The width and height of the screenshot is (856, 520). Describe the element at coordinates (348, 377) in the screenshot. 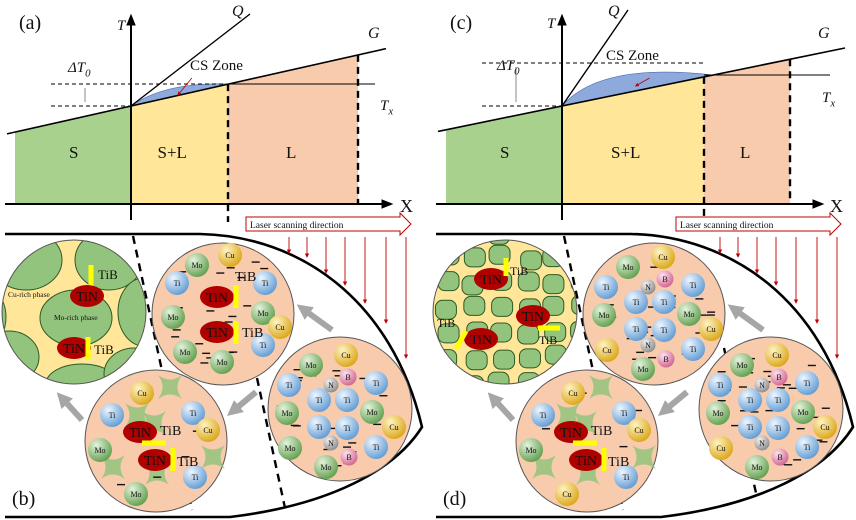

I see `atom-b: B` at that location.